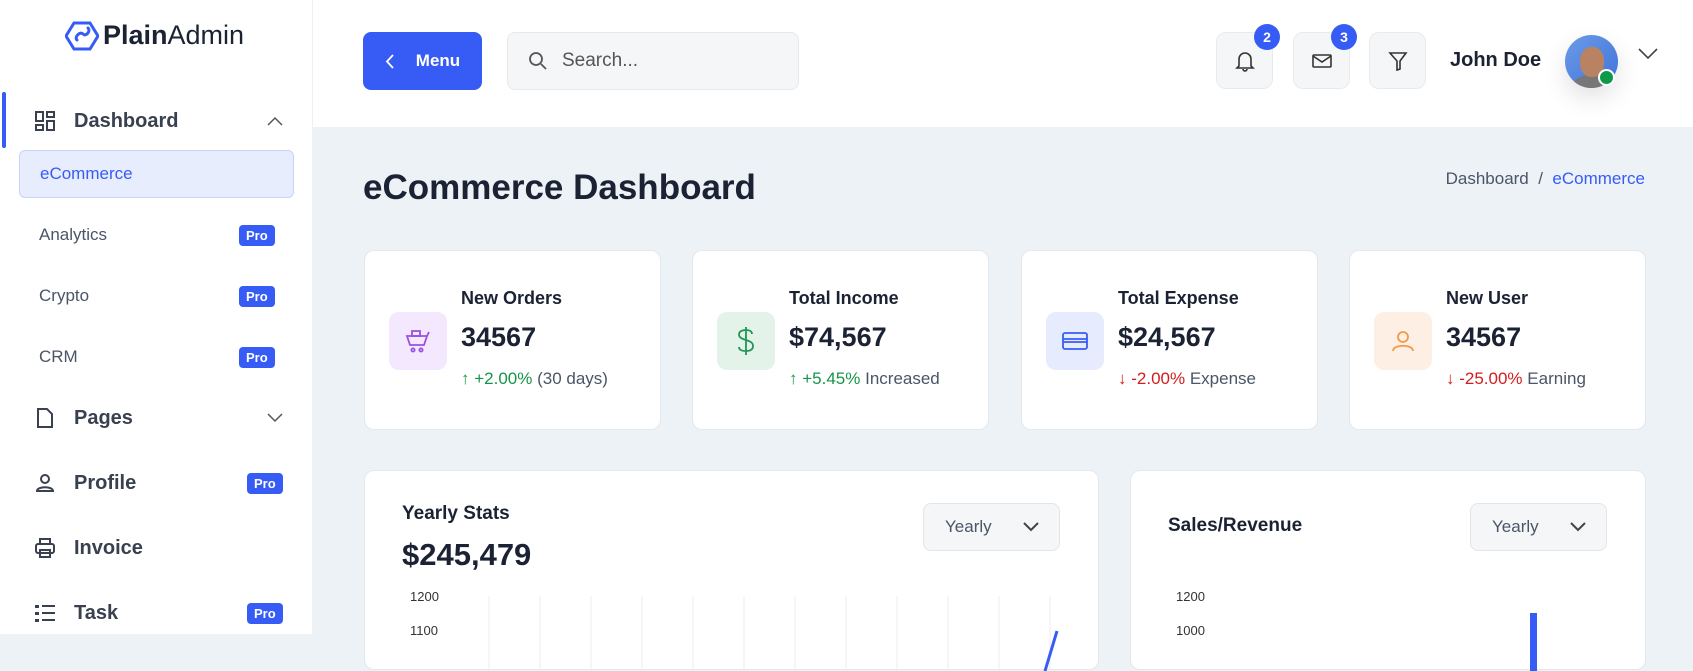 Image resolution: width=1693 pixels, height=671 pixels. What do you see at coordinates (156, 483) in the screenshot?
I see `sidebar-item-profile: Profile Pro` at bounding box center [156, 483].